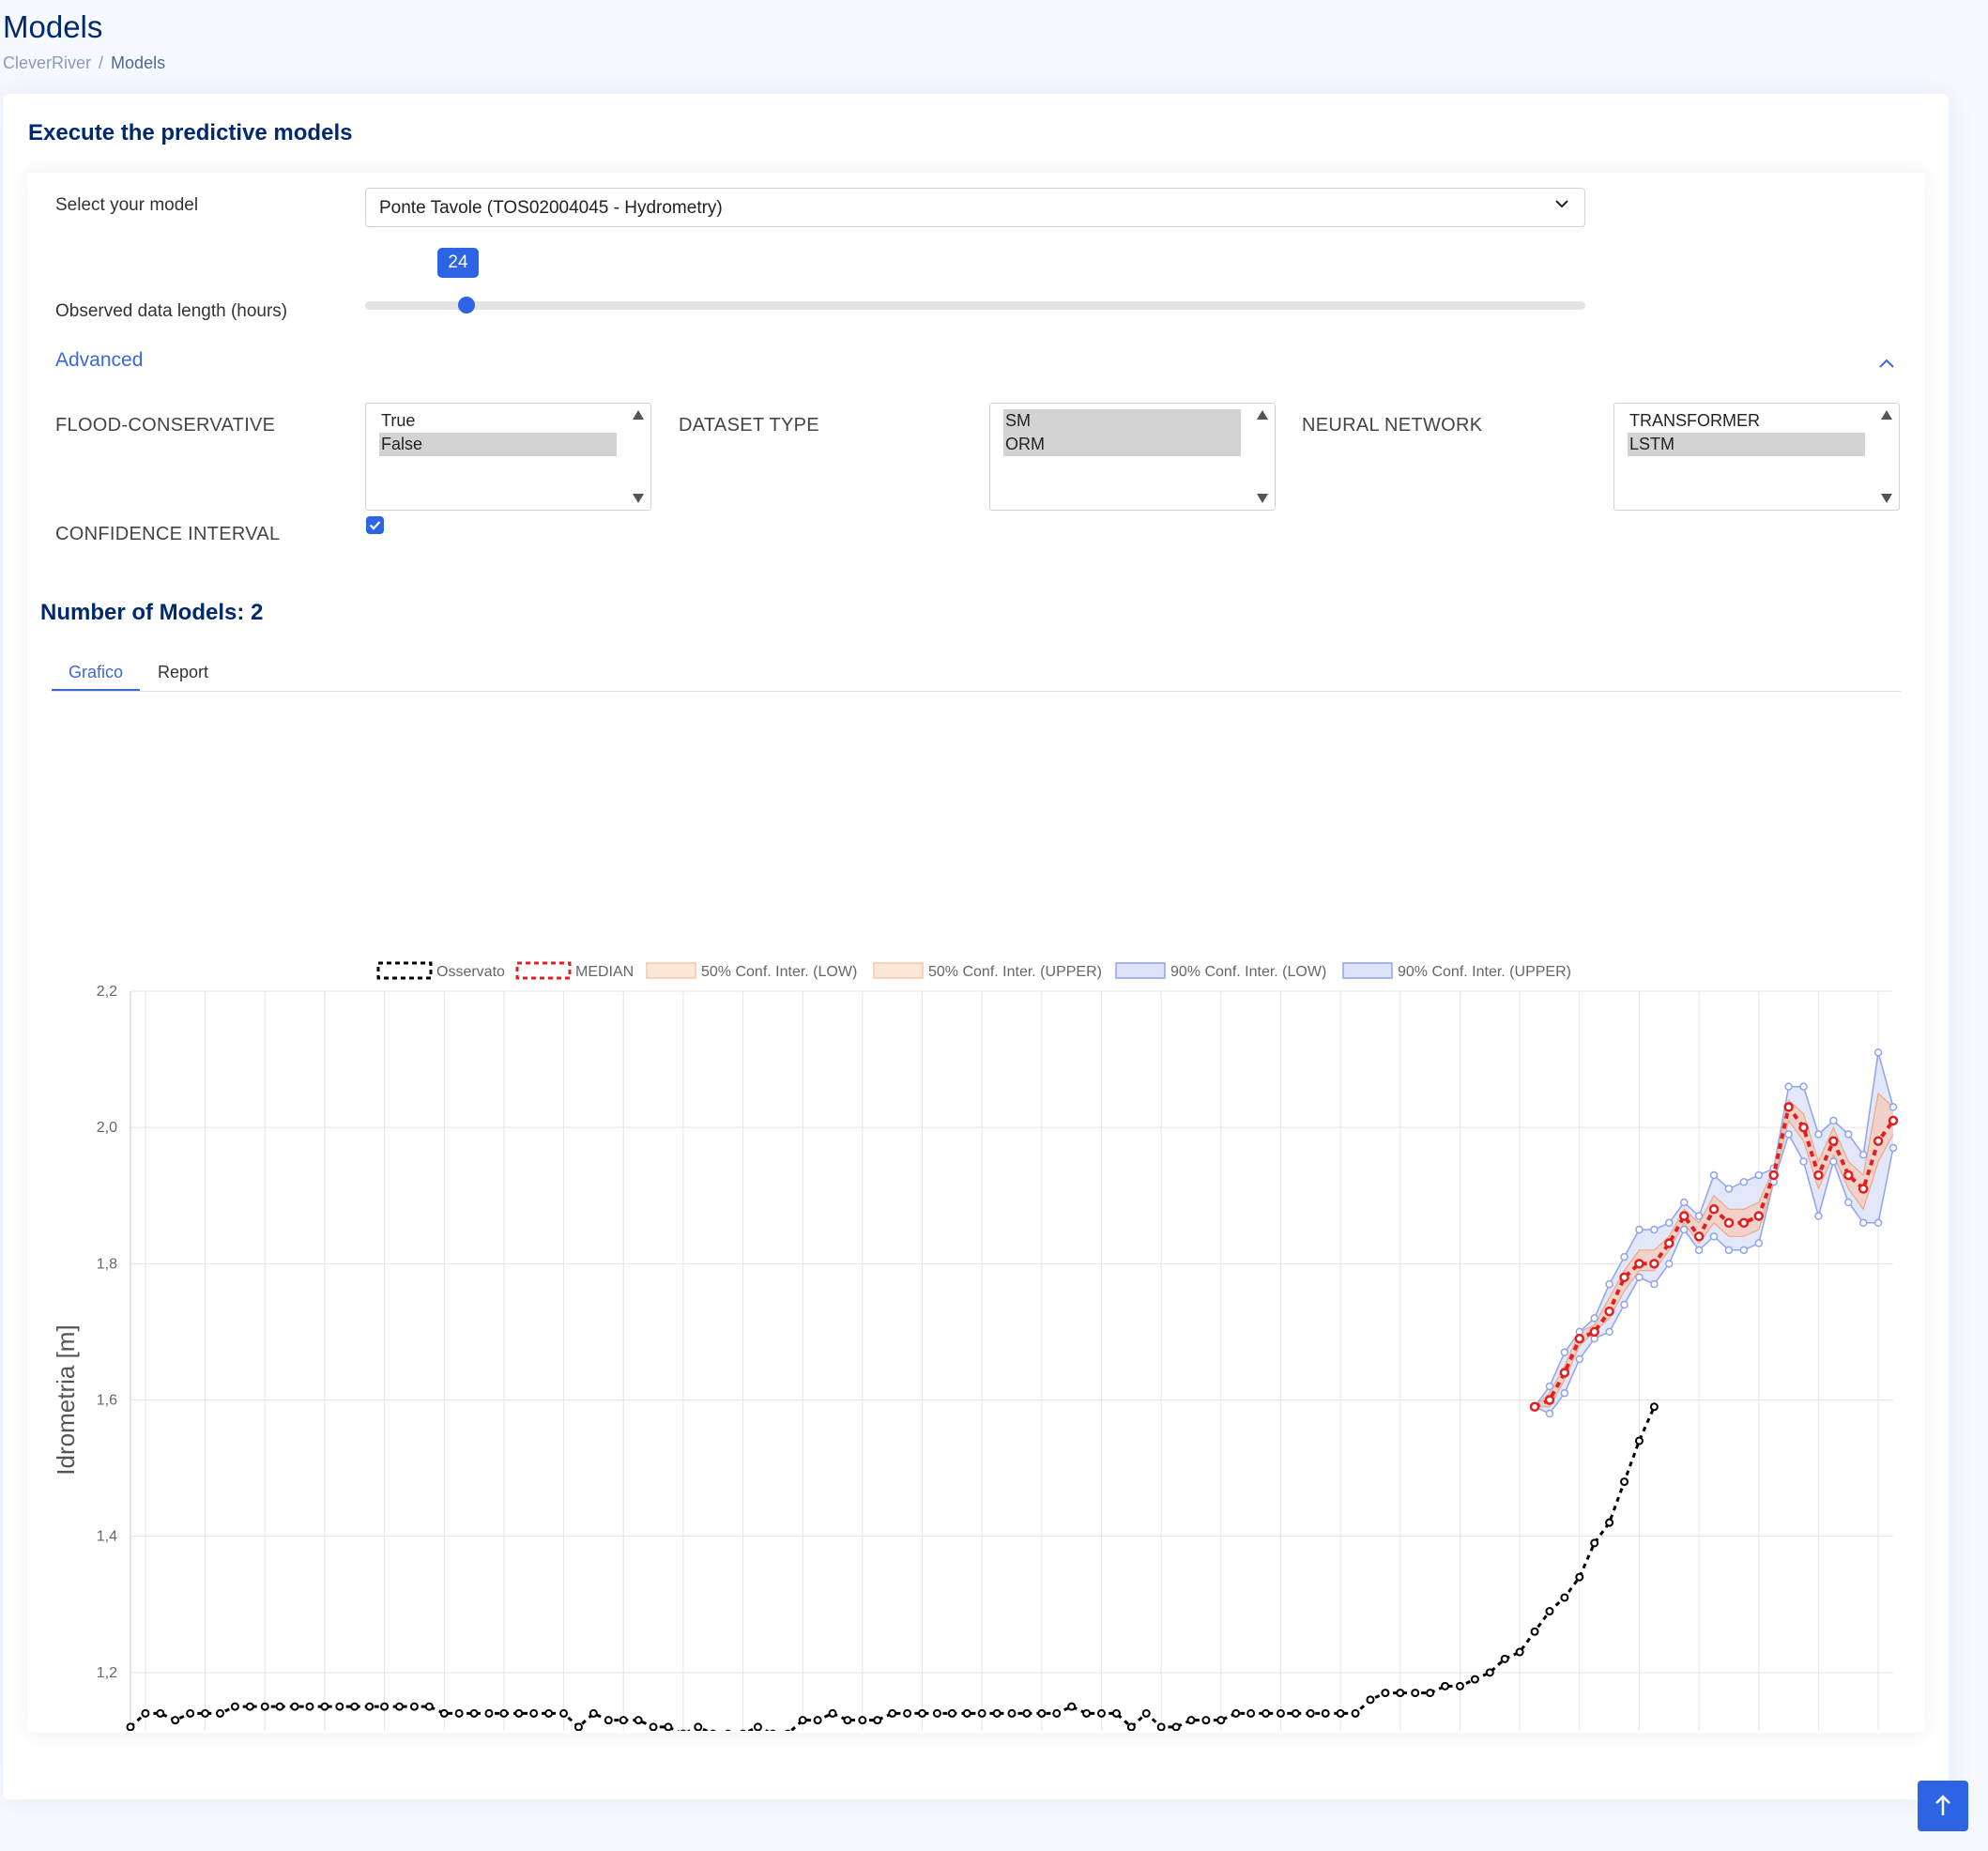  I want to click on model-select: Ponte Tavole (TOS02004045 - Hydrometry), so click(975, 207).